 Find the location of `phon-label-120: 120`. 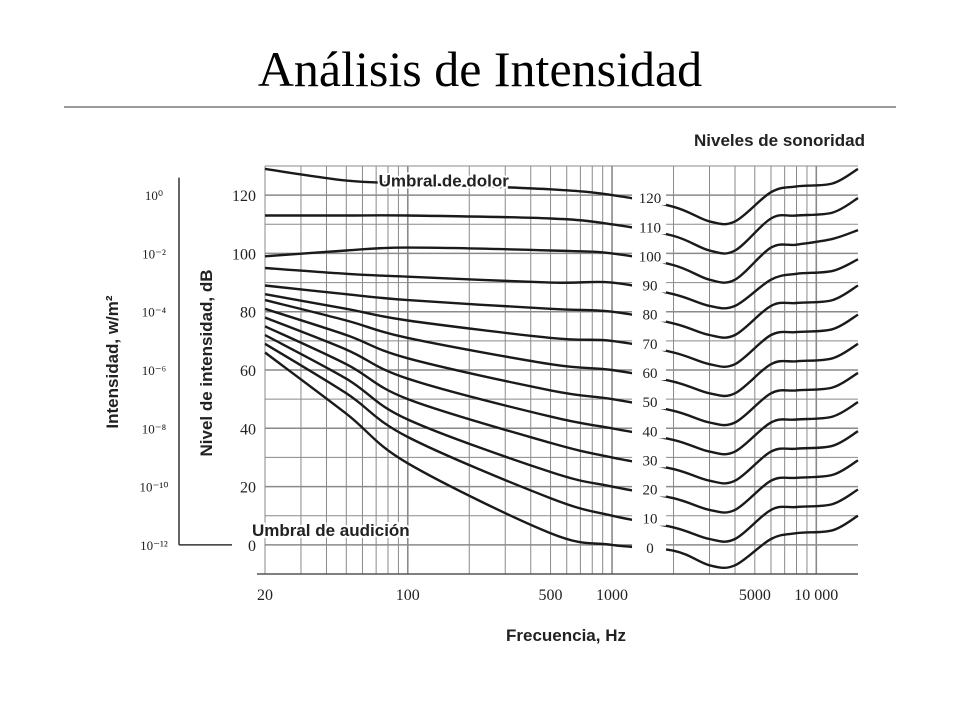

phon-label-120: 120 is located at coordinates (650, 199).